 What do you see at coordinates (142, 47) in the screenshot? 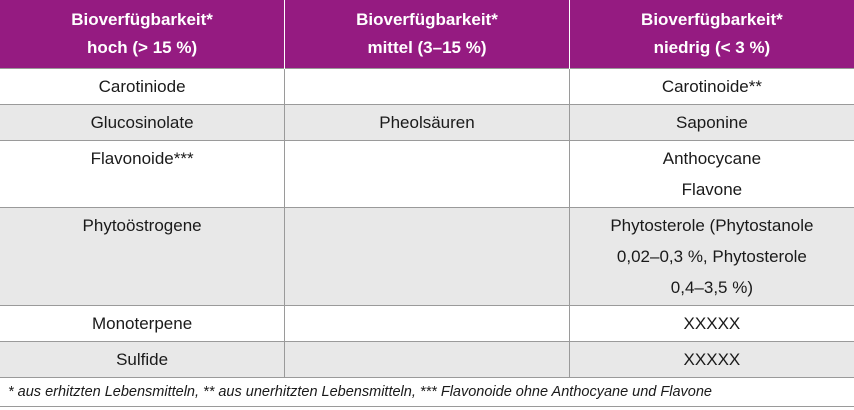
I see `cell-line: hoch (> 15 %)` at bounding box center [142, 47].